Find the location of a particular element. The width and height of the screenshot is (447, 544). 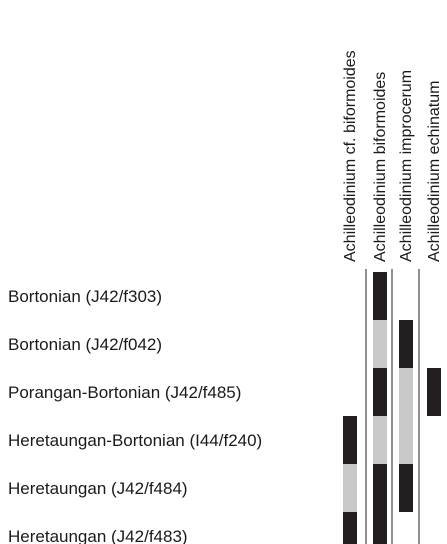

row-label: Heretaungan (J42/f483) is located at coordinates (98, 535).